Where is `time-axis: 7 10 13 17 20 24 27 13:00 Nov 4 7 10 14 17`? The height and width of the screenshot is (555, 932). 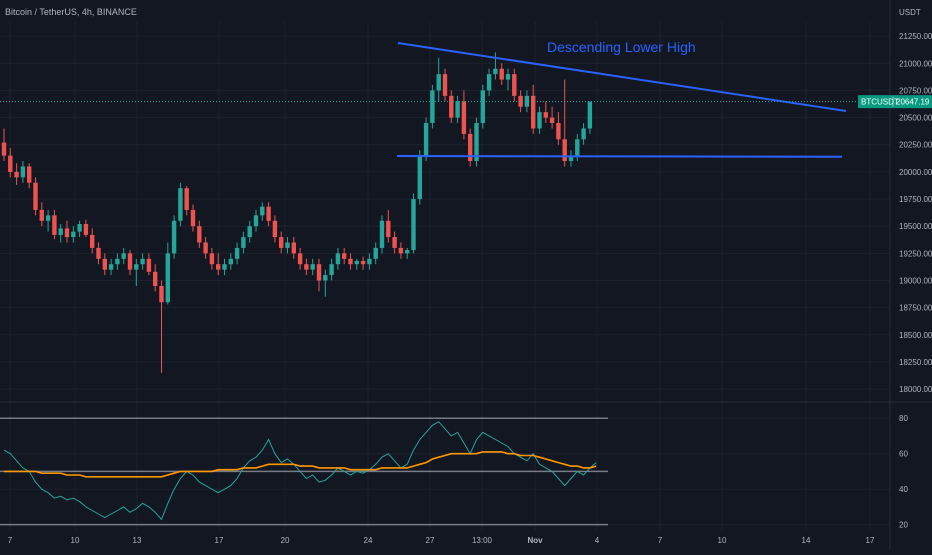
time-axis: 7 10 13 17 20 24 27 13:00 Nov 4 7 10 14 17 is located at coordinates (441, 540).